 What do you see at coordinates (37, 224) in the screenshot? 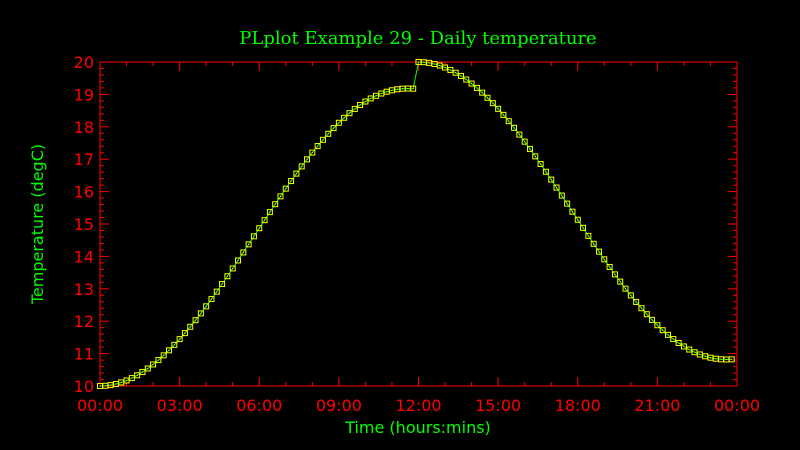
I see `y-axis-label: Temperature (degC)` at bounding box center [37, 224].